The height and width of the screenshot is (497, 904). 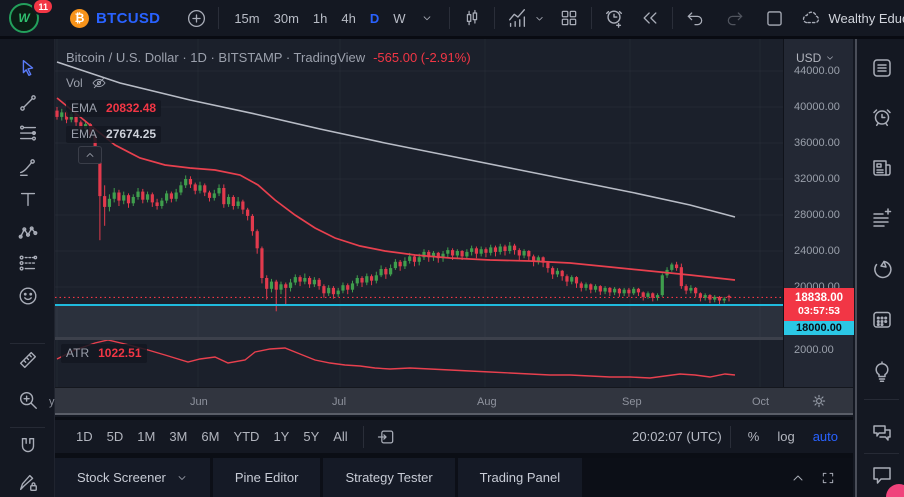 What do you see at coordinates (374, 18) in the screenshot?
I see `timeframe-button-D: D` at bounding box center [374, 18].